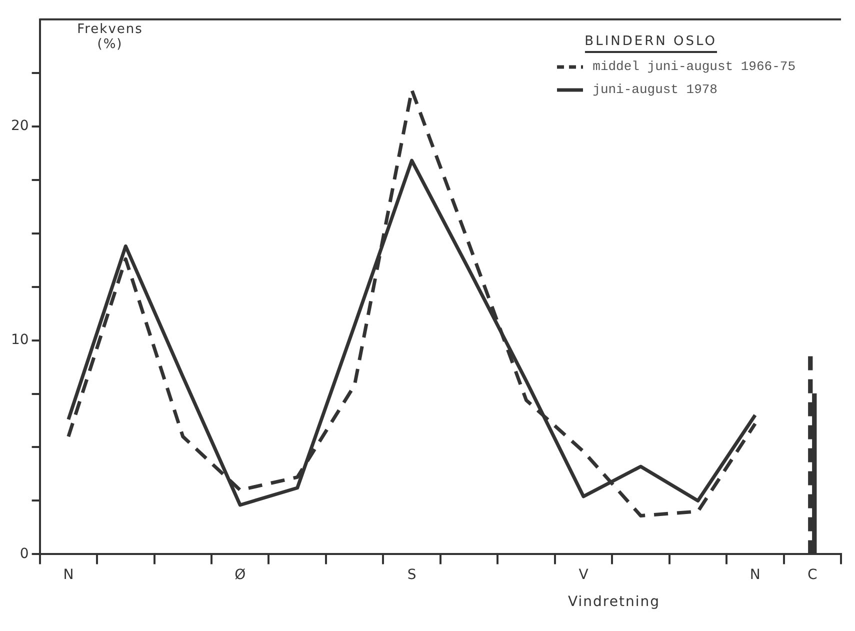 Image resolution: width=855 pixels, height=631 pixels. Describe the element at coordinates (583, 575) in the screenshot. I see `x-tick-label: V` at that location.